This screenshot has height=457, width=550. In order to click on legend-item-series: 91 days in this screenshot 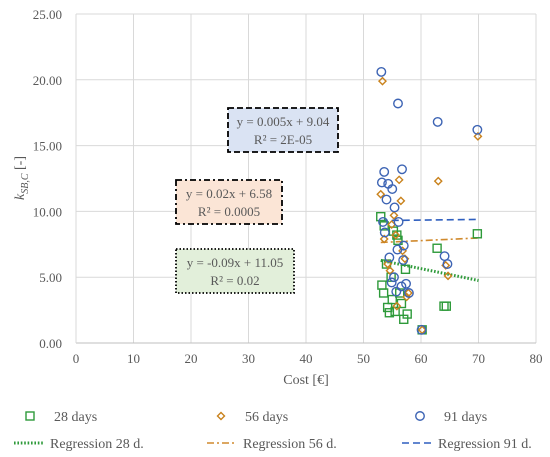, I will do `click(451, 417)`.